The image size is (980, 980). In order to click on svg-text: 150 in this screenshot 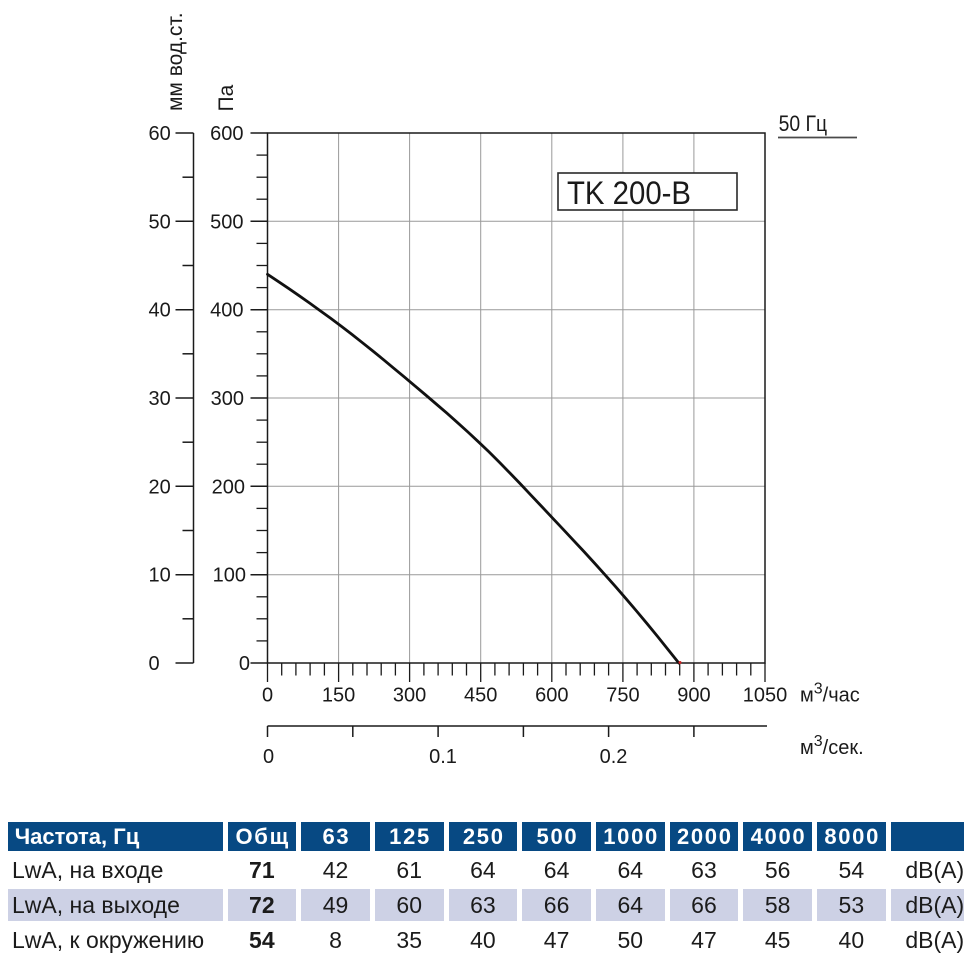, I will do `click(338, 696)`.